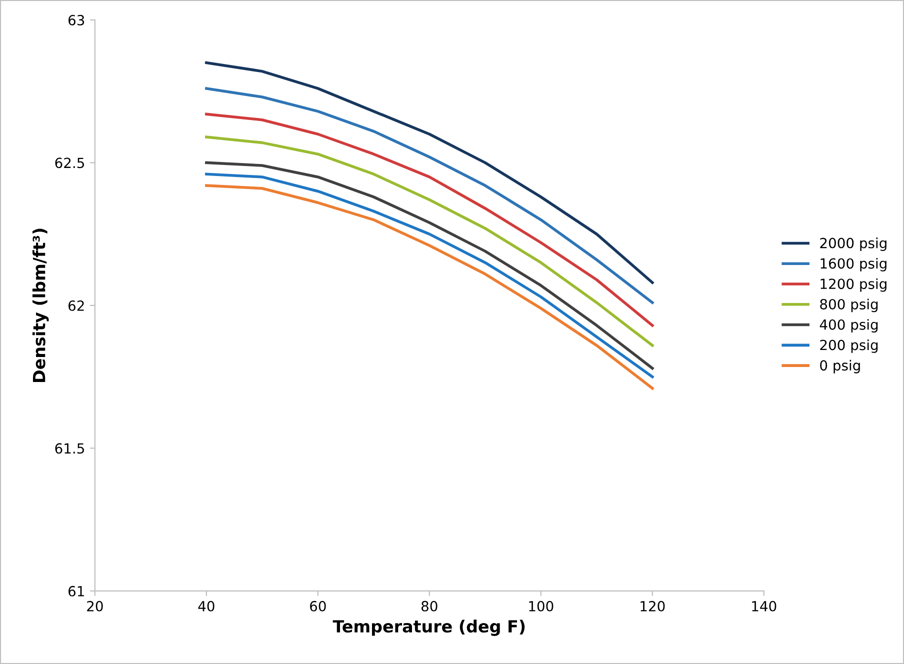 Image resolution: width=904 pixels, height=664 pixels. I want to click on legend-label: 200 psig, so click(849, 346).